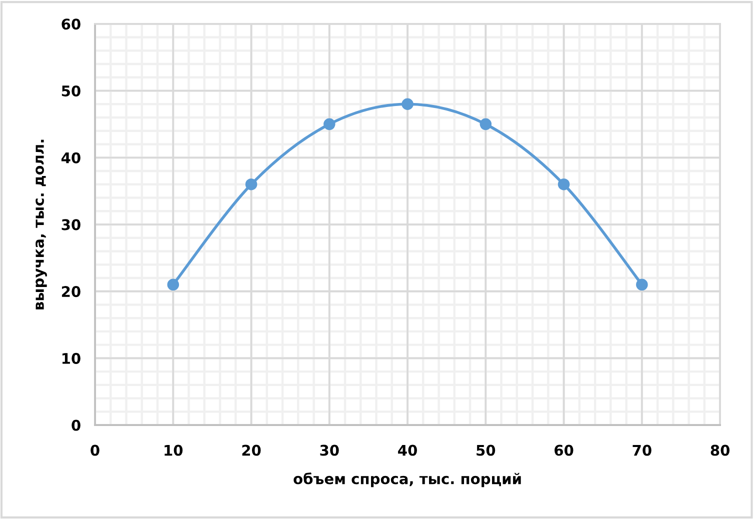 Image resolution: width=754 pixels, height=519 pixels. I want to click on x-tick-label: 50, so click(486, 450).